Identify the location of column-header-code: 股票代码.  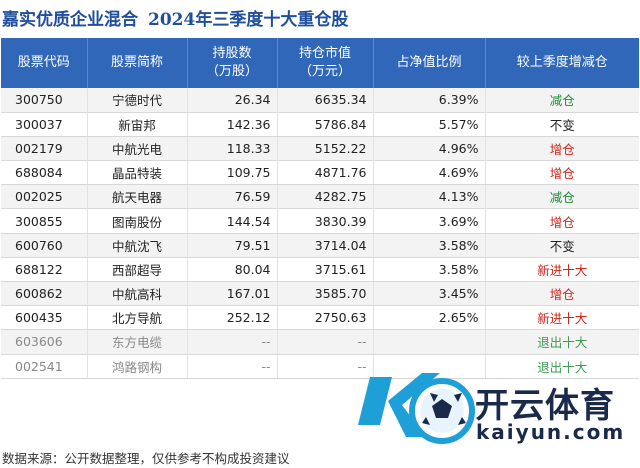
(44, 63).